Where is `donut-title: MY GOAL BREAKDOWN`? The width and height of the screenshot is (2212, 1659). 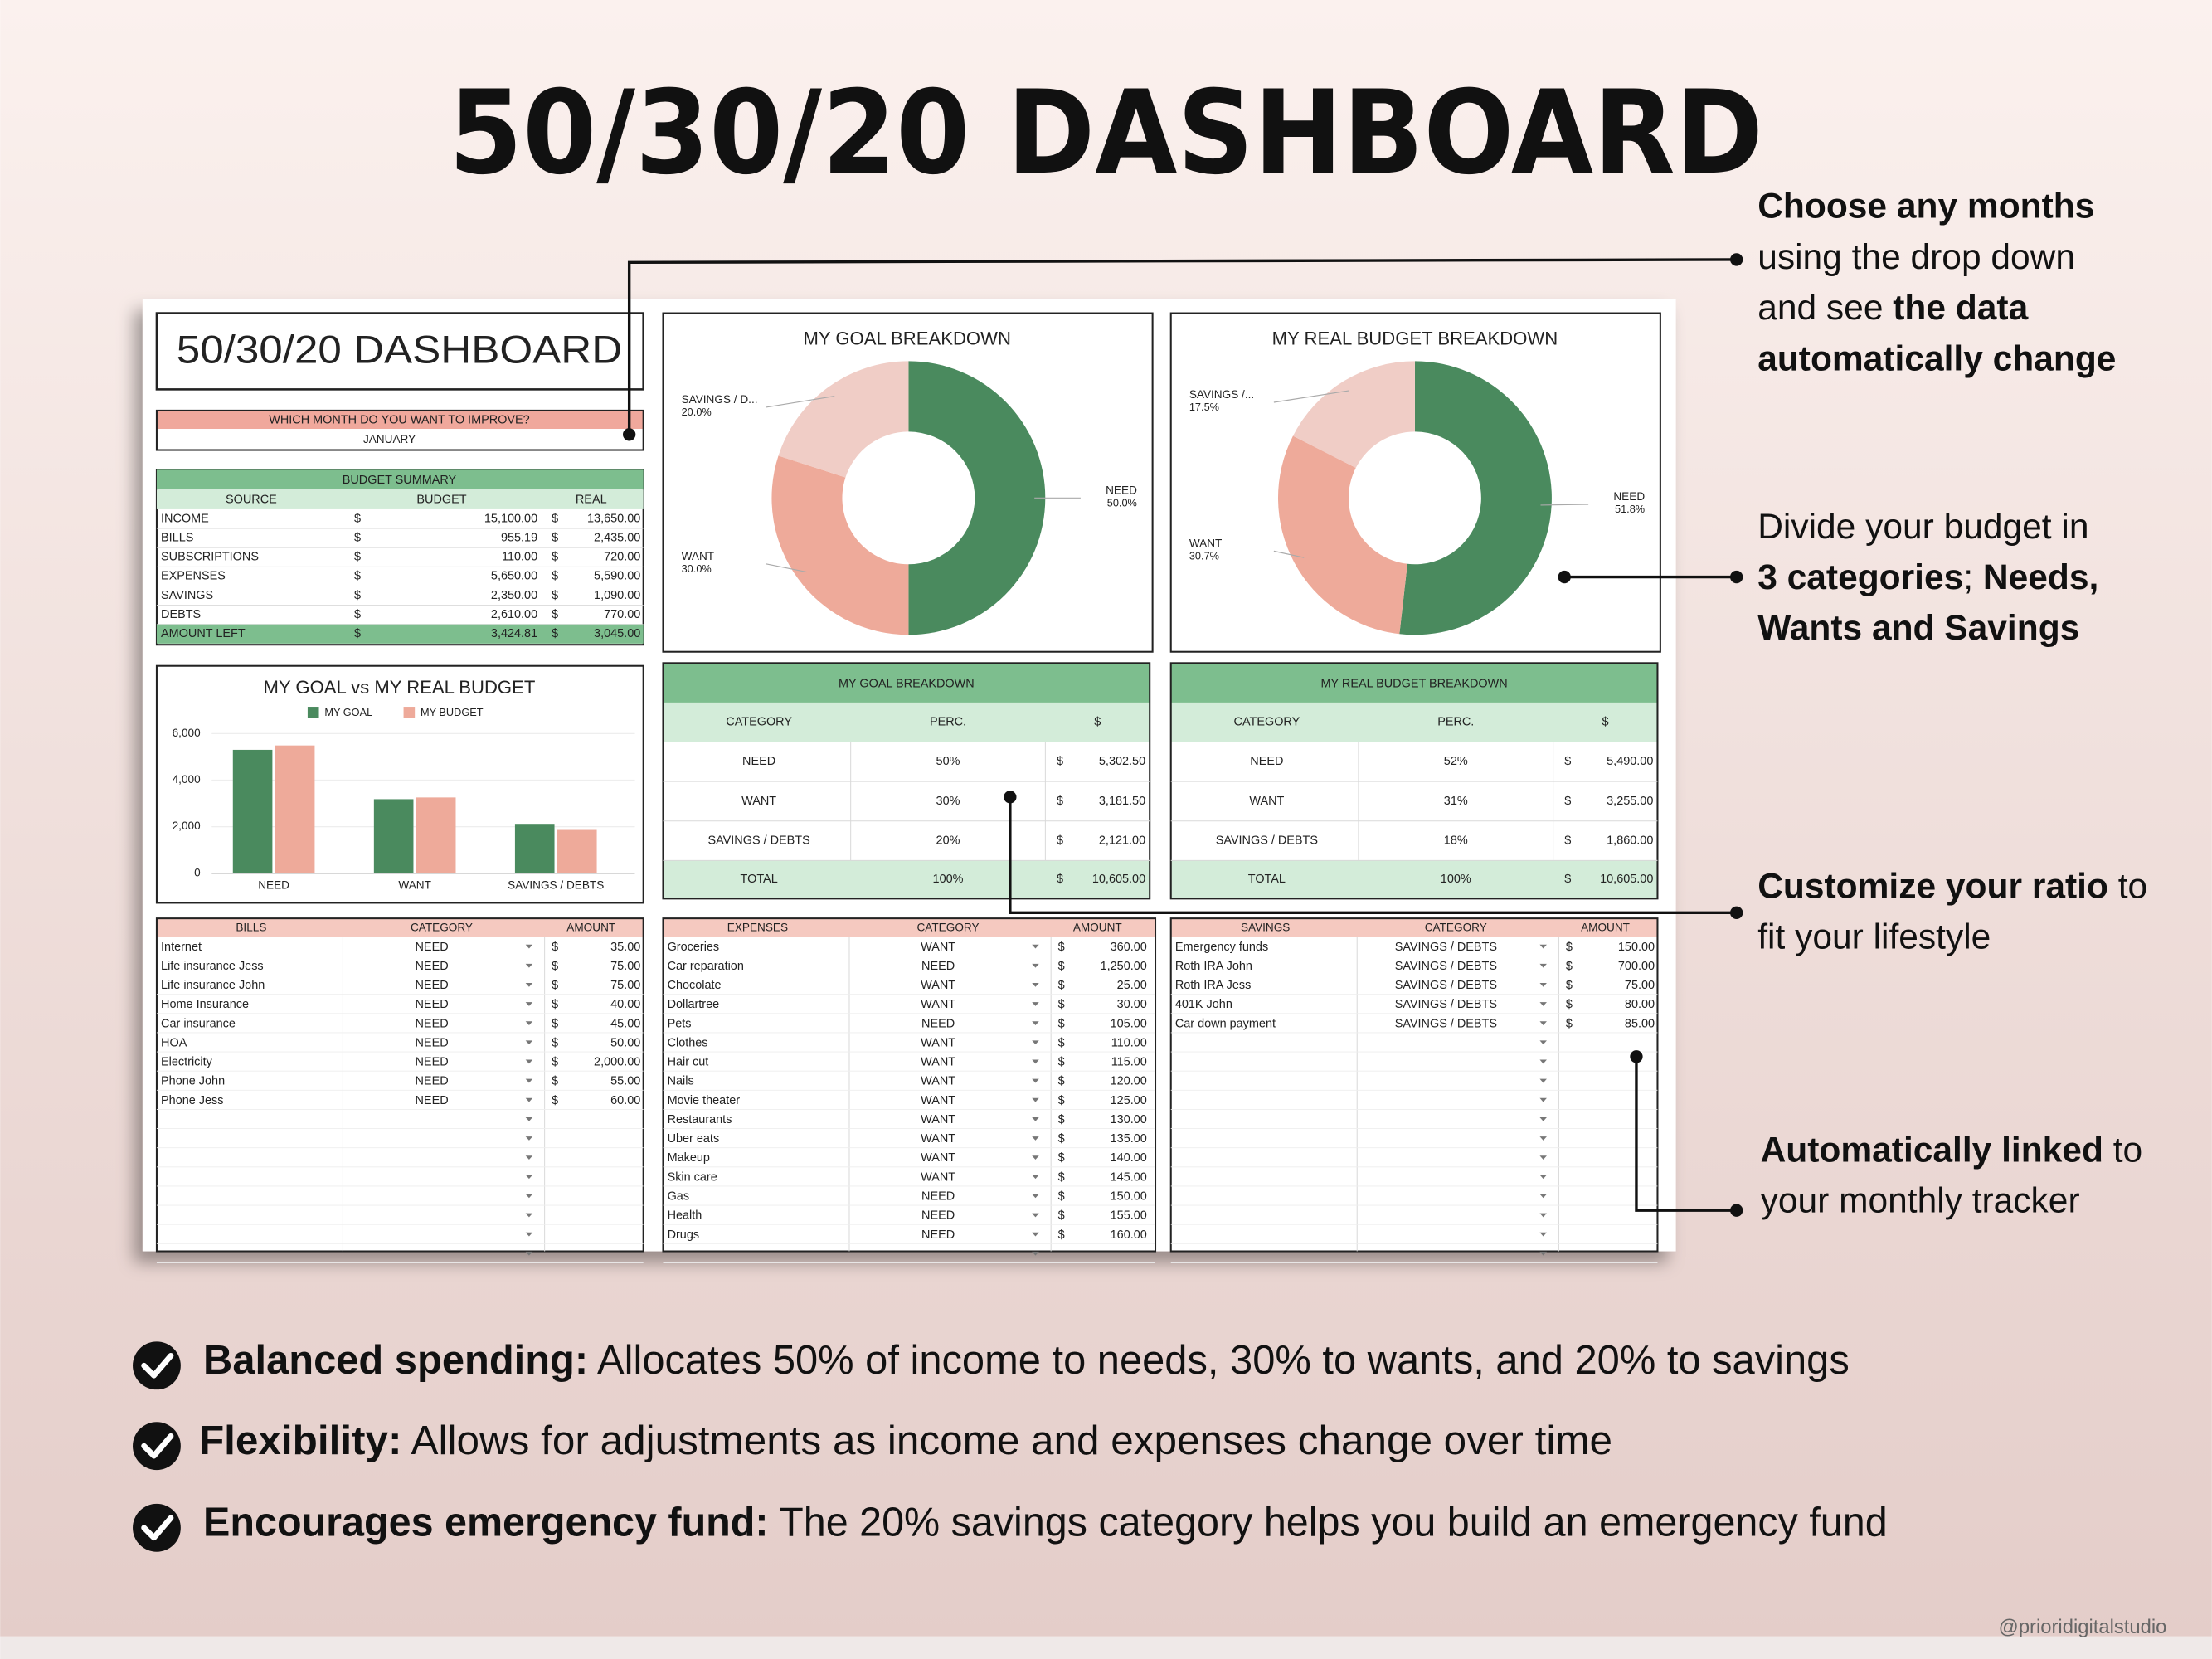
donut-title: MY GOAL BREAKDOWN is located at coordinates (907, 338).